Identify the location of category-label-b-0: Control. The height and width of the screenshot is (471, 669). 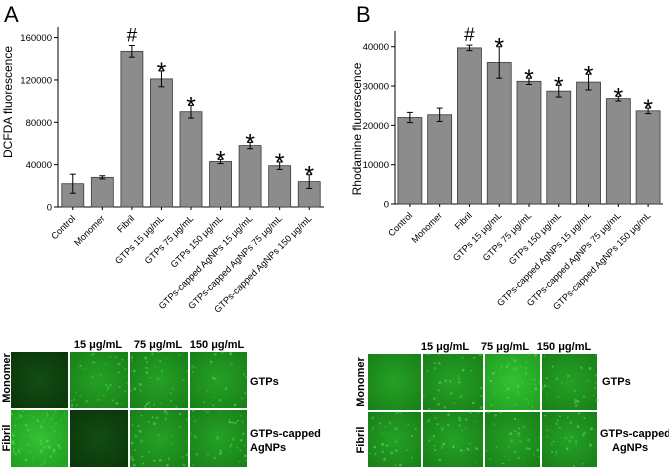
(400, 224).